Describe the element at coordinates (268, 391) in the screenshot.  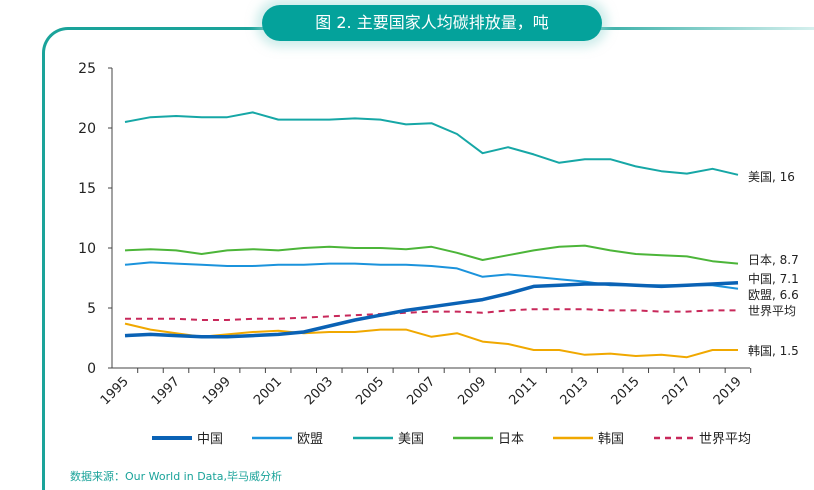
I see `x-tick-label: 2001` at that location.